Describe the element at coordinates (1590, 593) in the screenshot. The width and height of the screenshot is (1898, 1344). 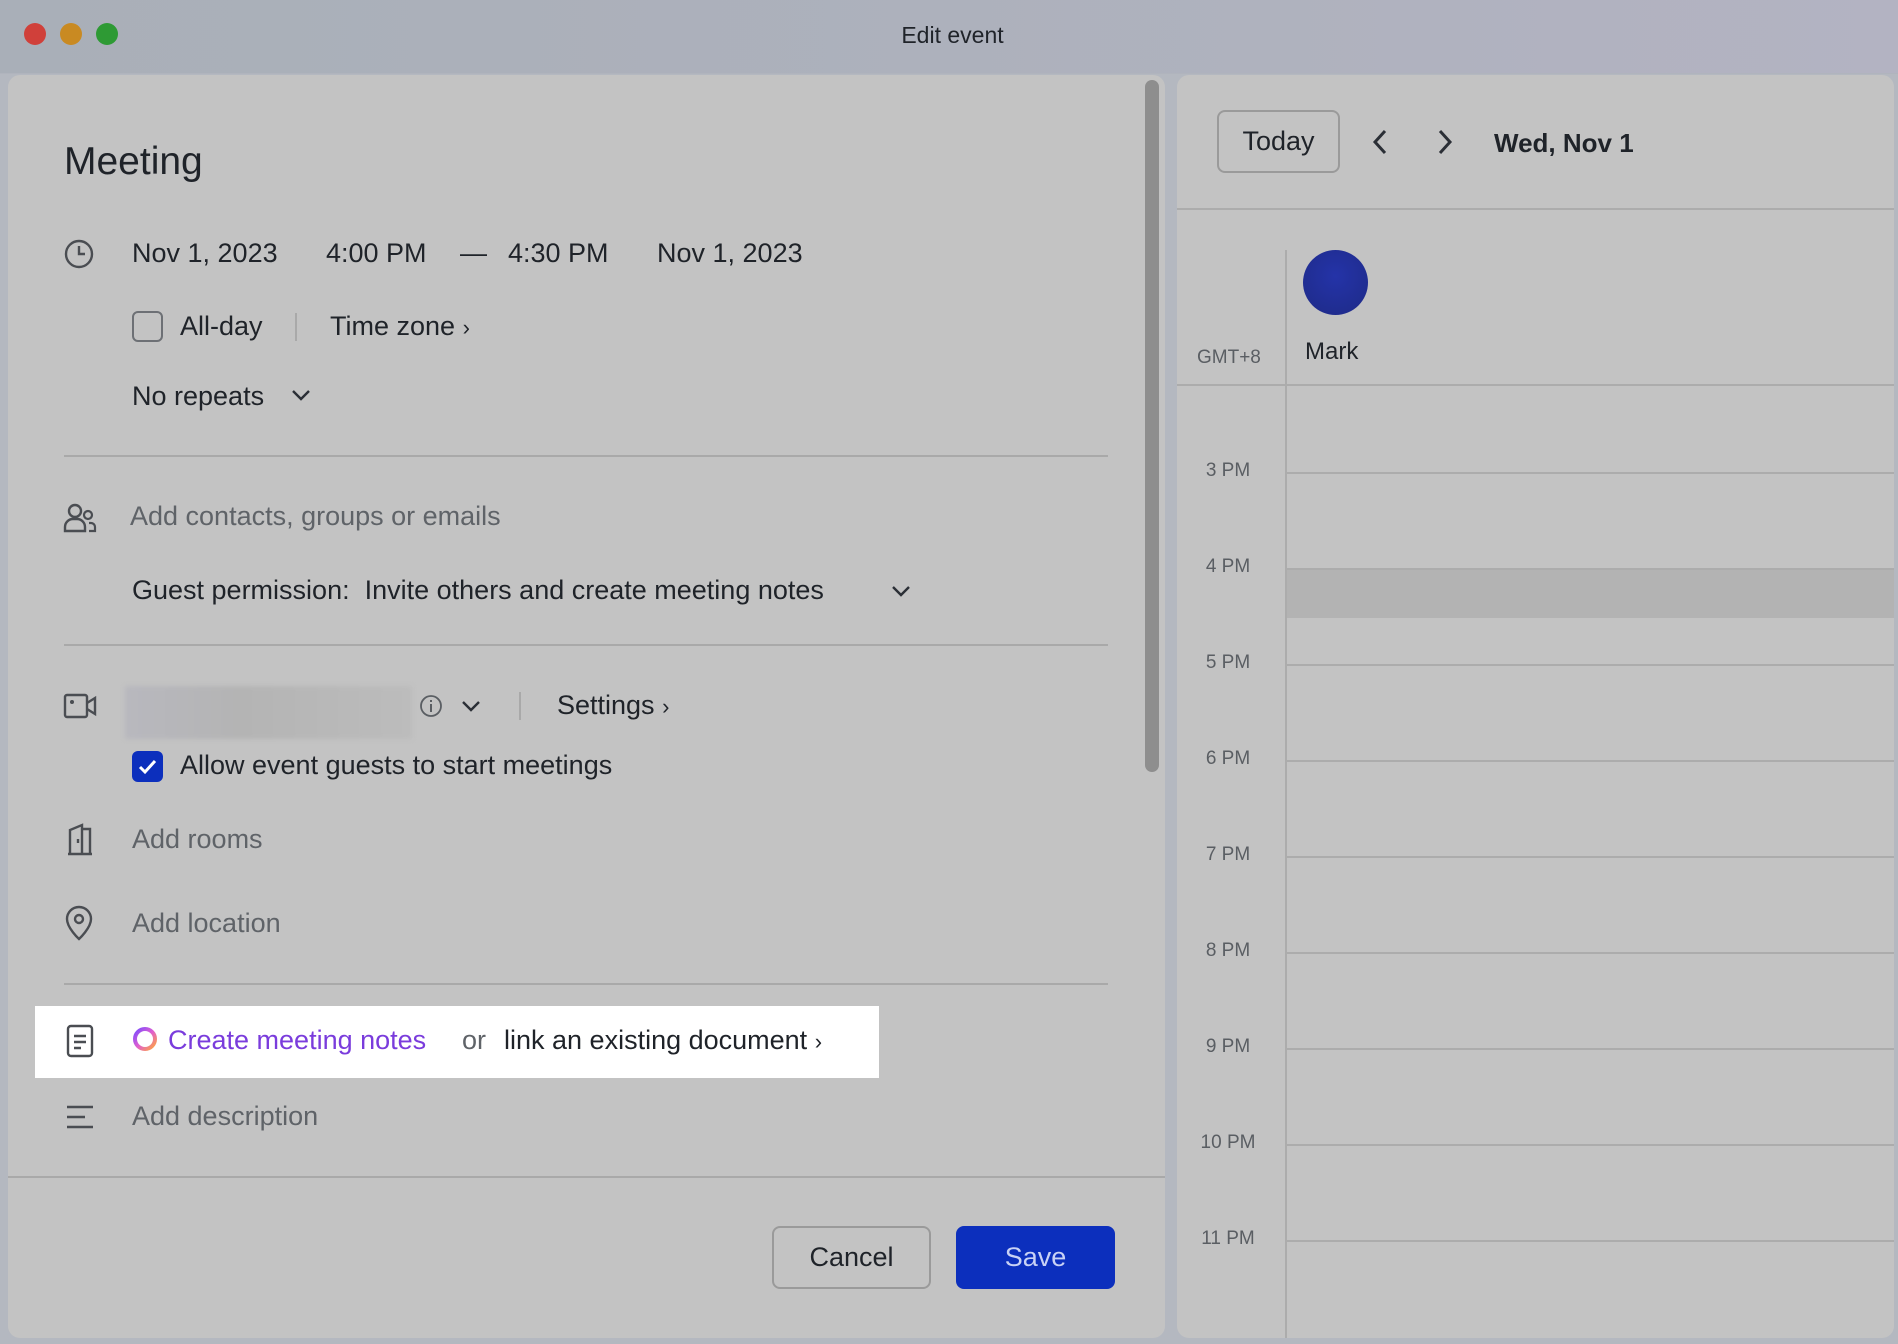
I see `event-block` at that location.